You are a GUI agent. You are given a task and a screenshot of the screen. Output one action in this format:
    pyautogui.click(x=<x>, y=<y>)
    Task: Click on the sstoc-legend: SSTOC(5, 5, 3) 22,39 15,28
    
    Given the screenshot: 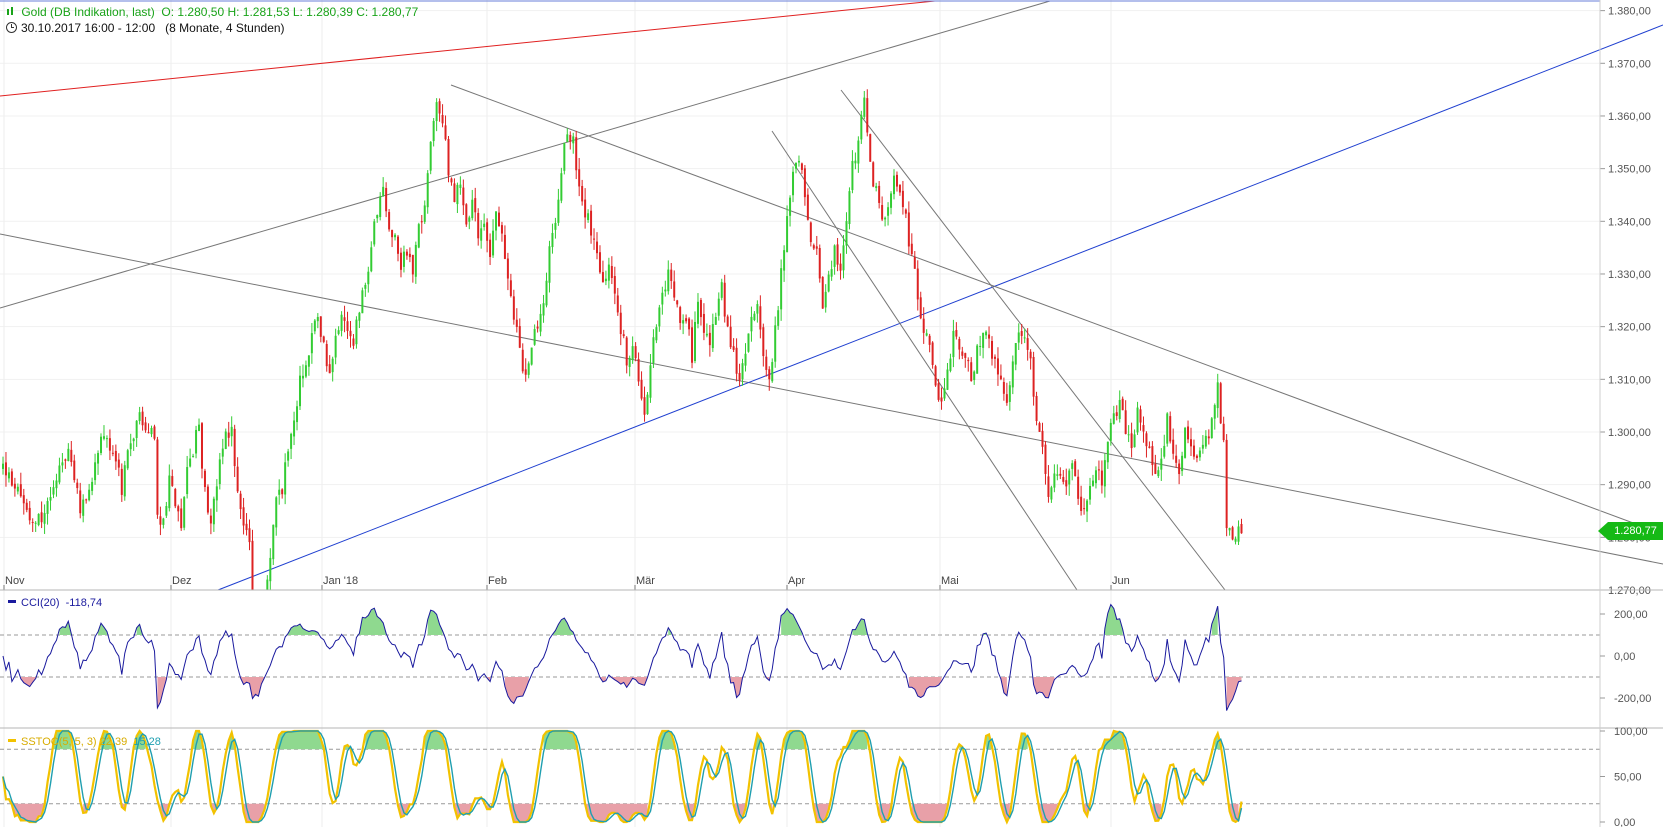 What is the action you would take?
    pyautogui.click(x=84, y=742)
    